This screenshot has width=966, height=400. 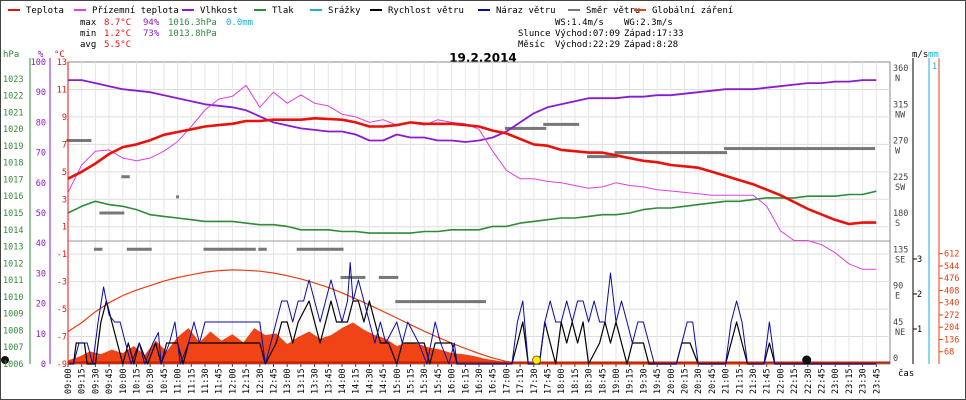 What do you see at coordinates (579, 23) in the screenshot?
I see `info-ws: WS:1.4m/s` at bounding box center [579, 23].